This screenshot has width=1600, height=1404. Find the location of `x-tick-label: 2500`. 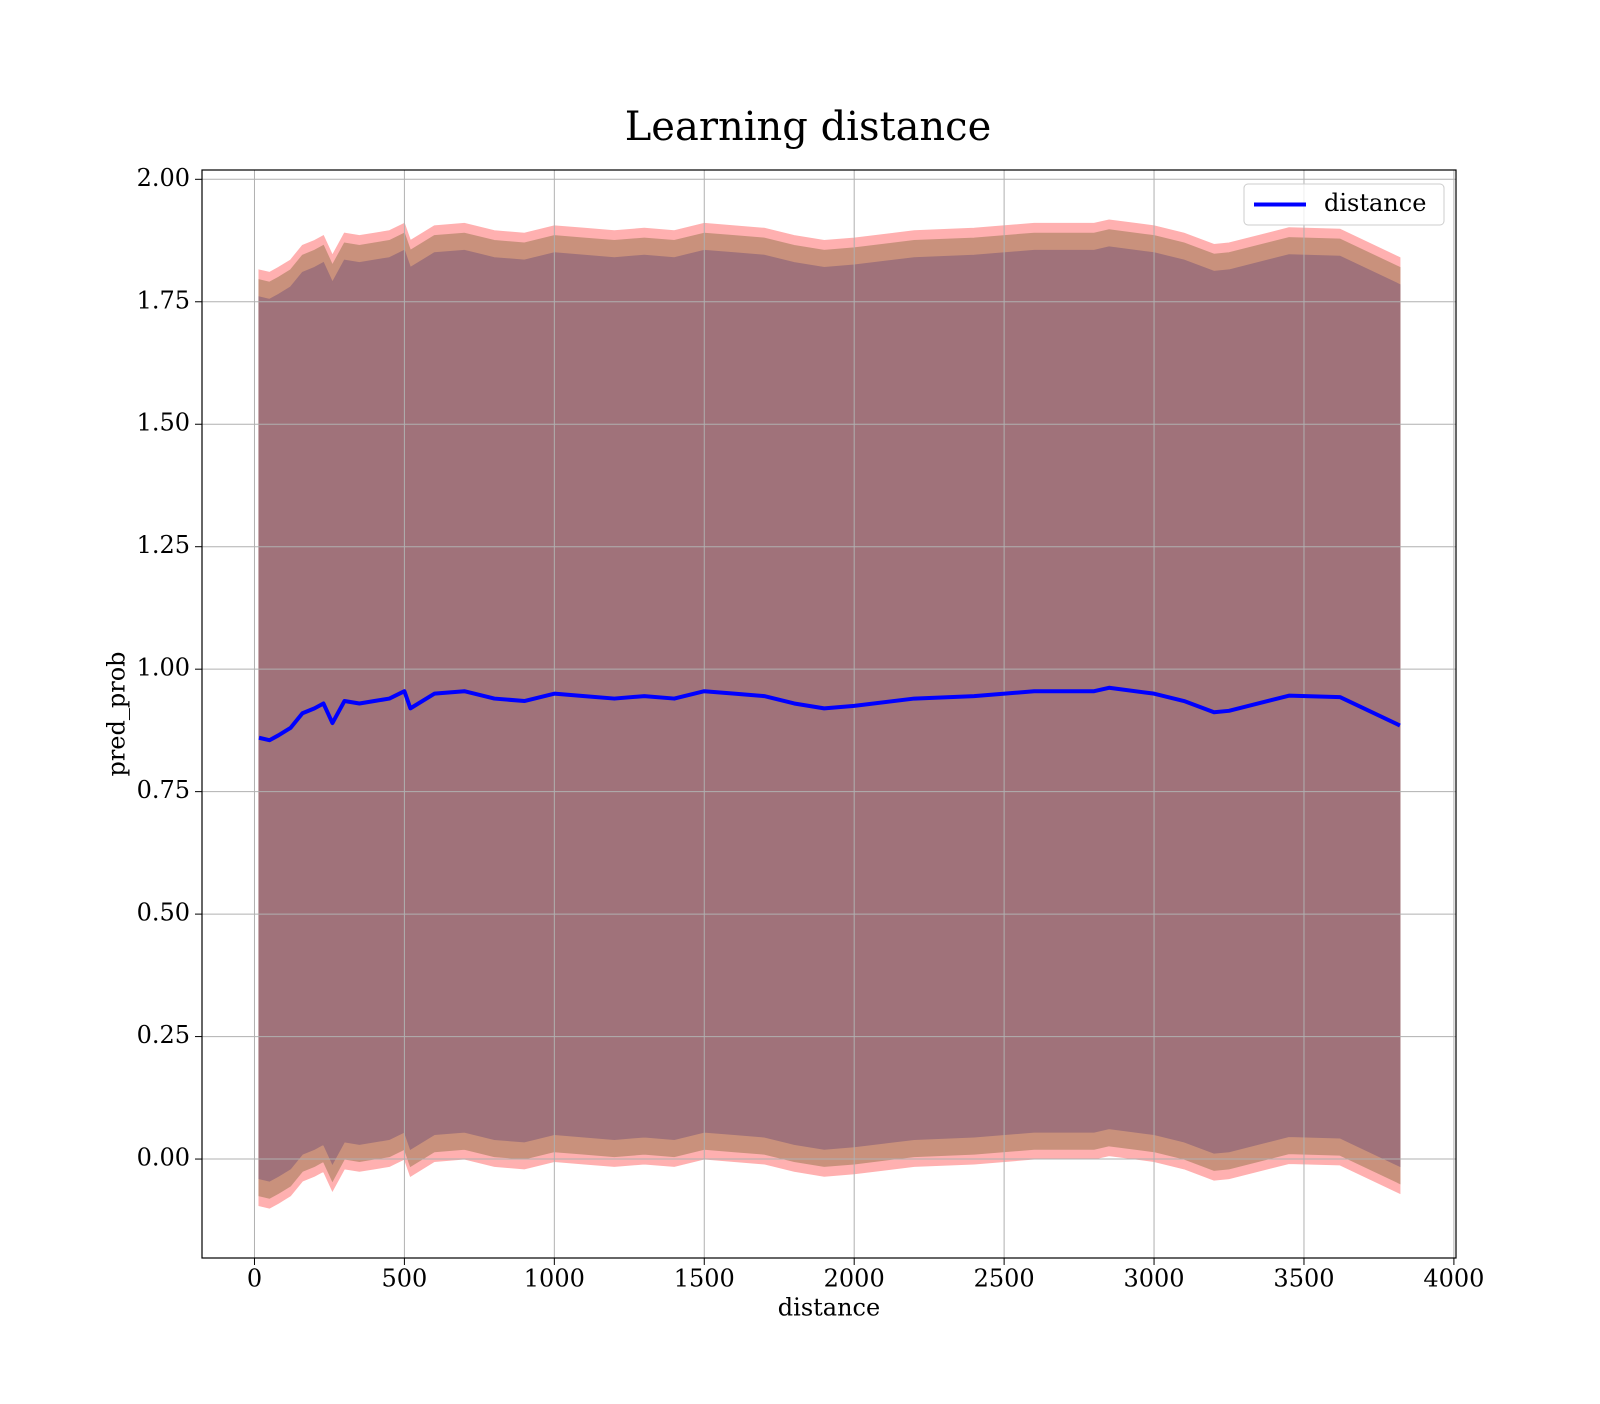

x-tick-label: 2500 is located at coordinates (1004, 1279).